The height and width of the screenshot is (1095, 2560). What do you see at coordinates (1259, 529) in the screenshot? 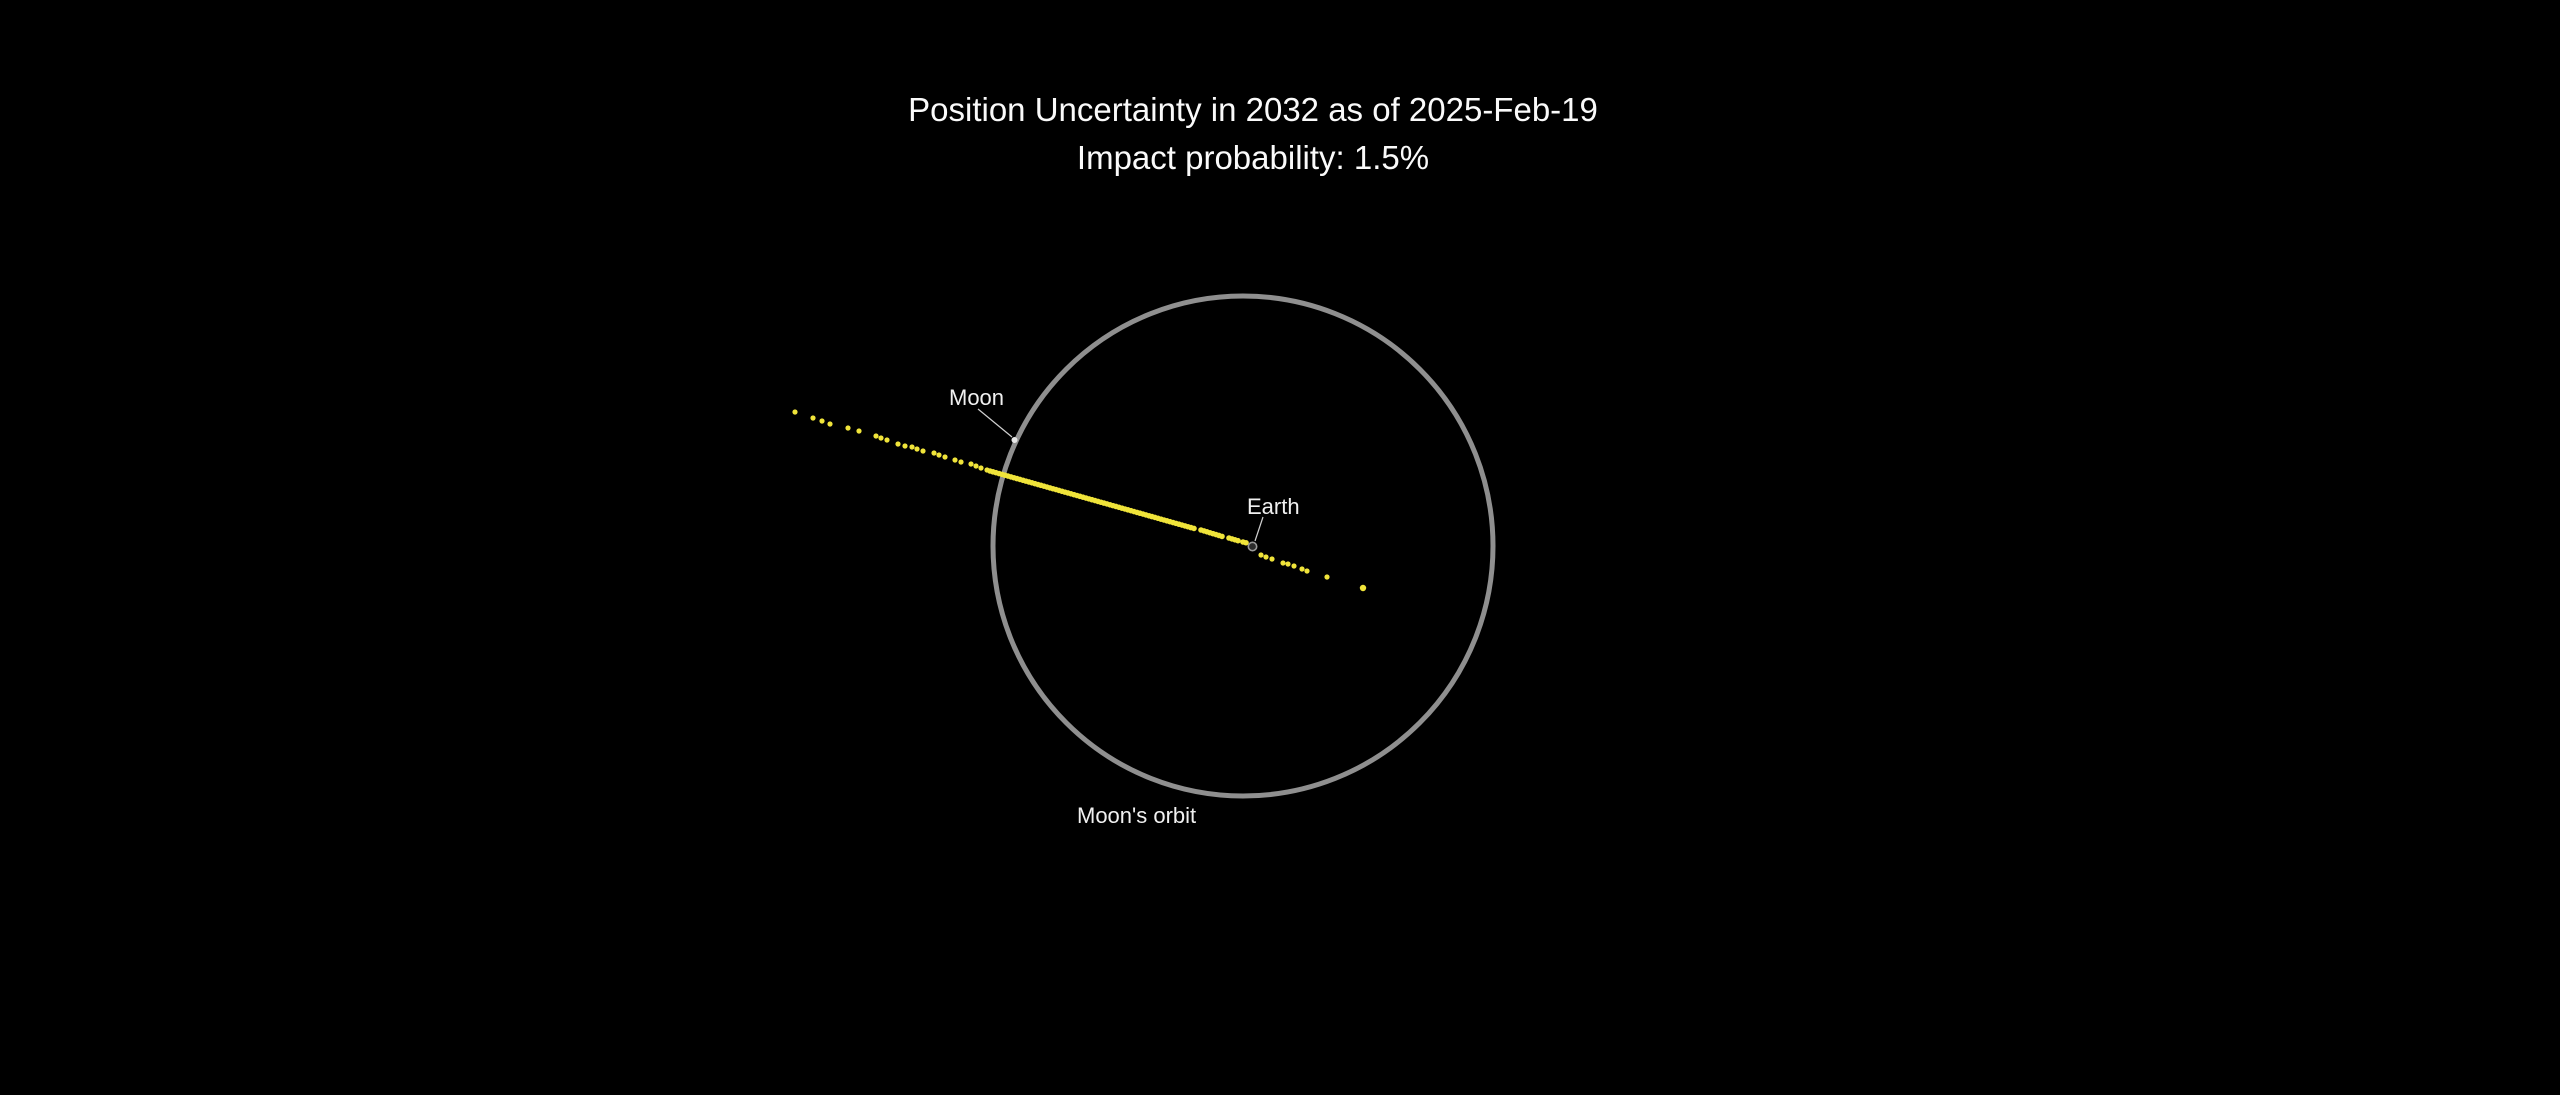
I see `earth-pointer-line` at bounding box center [1259, 529].